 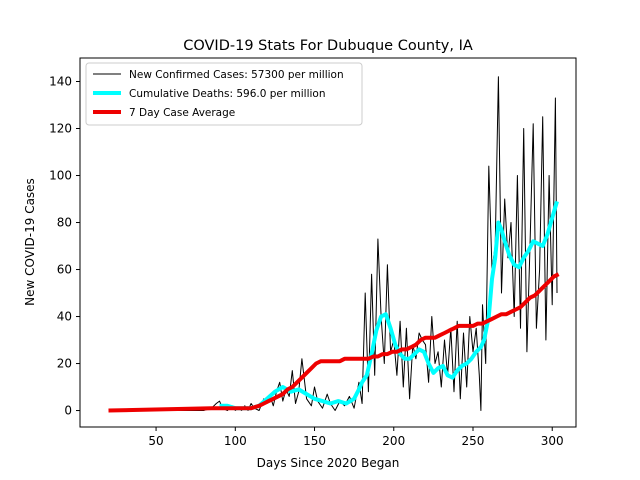 What do you see at coordinates (314, 441) in the screenshot?
I see `x-tick-label: 150` at bounding box center [314, 441].